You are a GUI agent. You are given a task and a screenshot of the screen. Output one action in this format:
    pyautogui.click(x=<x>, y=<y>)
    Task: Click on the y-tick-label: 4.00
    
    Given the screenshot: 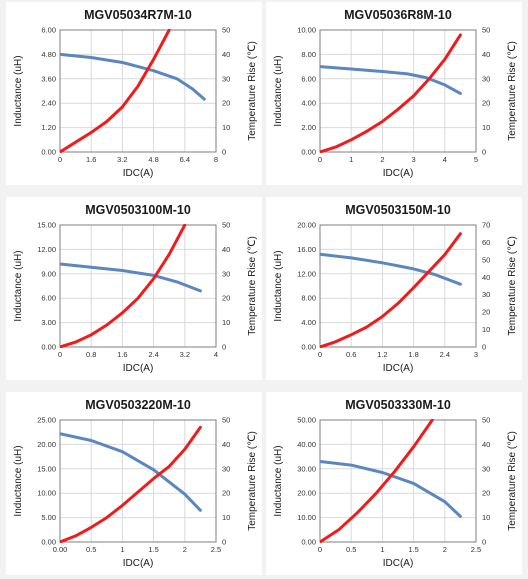 What is the action you would take?
    pyautogui.click(x=308, y=103)
    